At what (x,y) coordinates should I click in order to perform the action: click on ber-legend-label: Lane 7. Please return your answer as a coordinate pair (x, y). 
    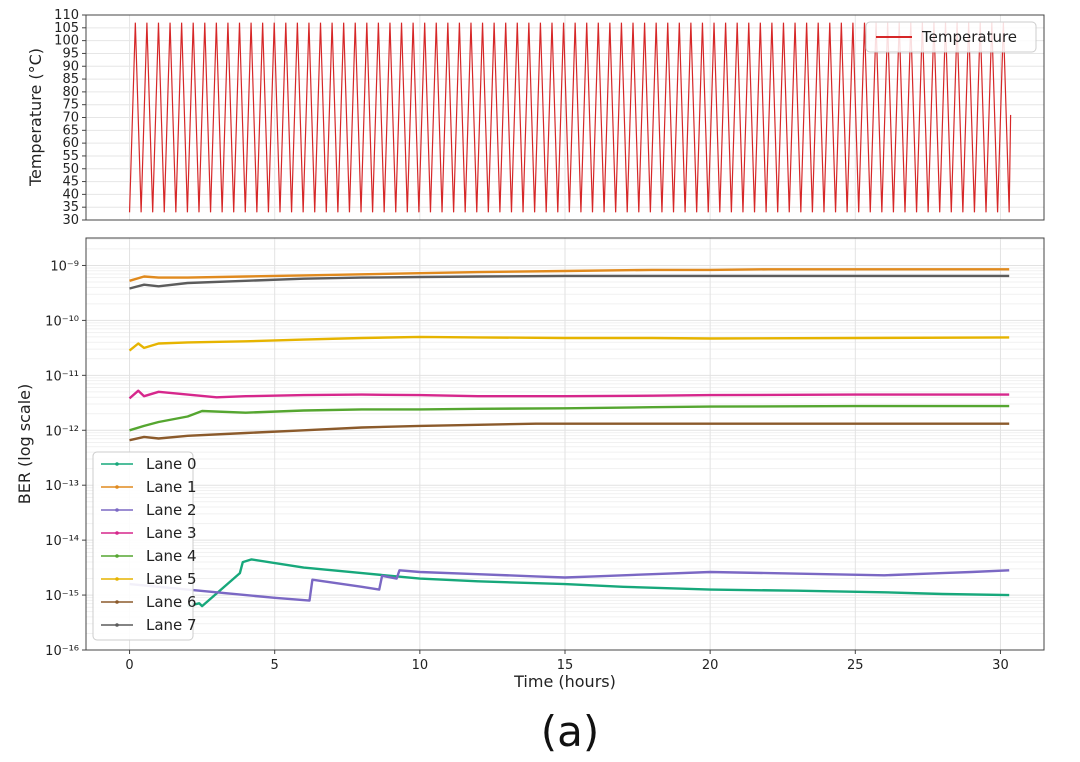
    Looking at the image, I should click on (171, 625).